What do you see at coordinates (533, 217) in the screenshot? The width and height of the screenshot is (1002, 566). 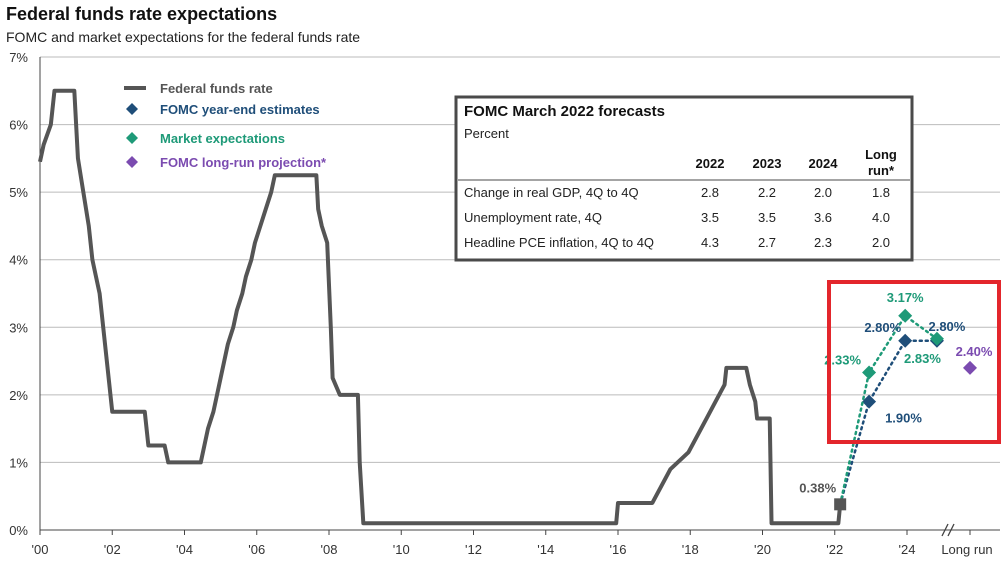 I see `forecast-row-label: Unemployment rate, 4Q` at bounding box center [533, 217].